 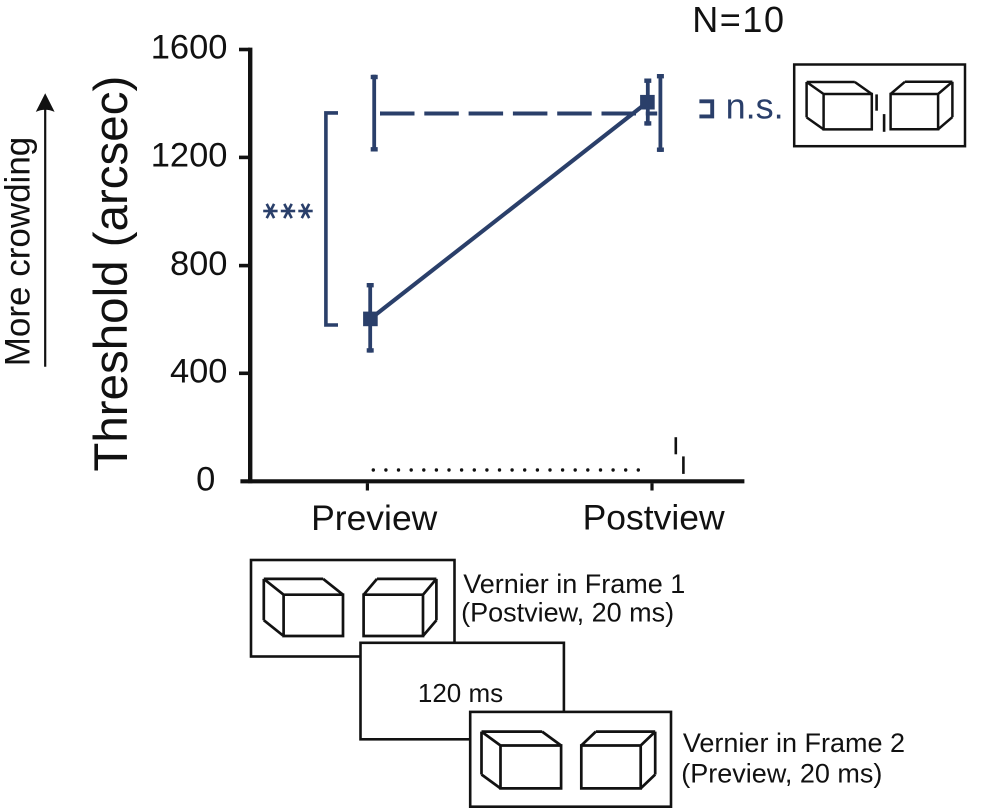 I want to click on svg-text: 0, so click(x=205, y=480).